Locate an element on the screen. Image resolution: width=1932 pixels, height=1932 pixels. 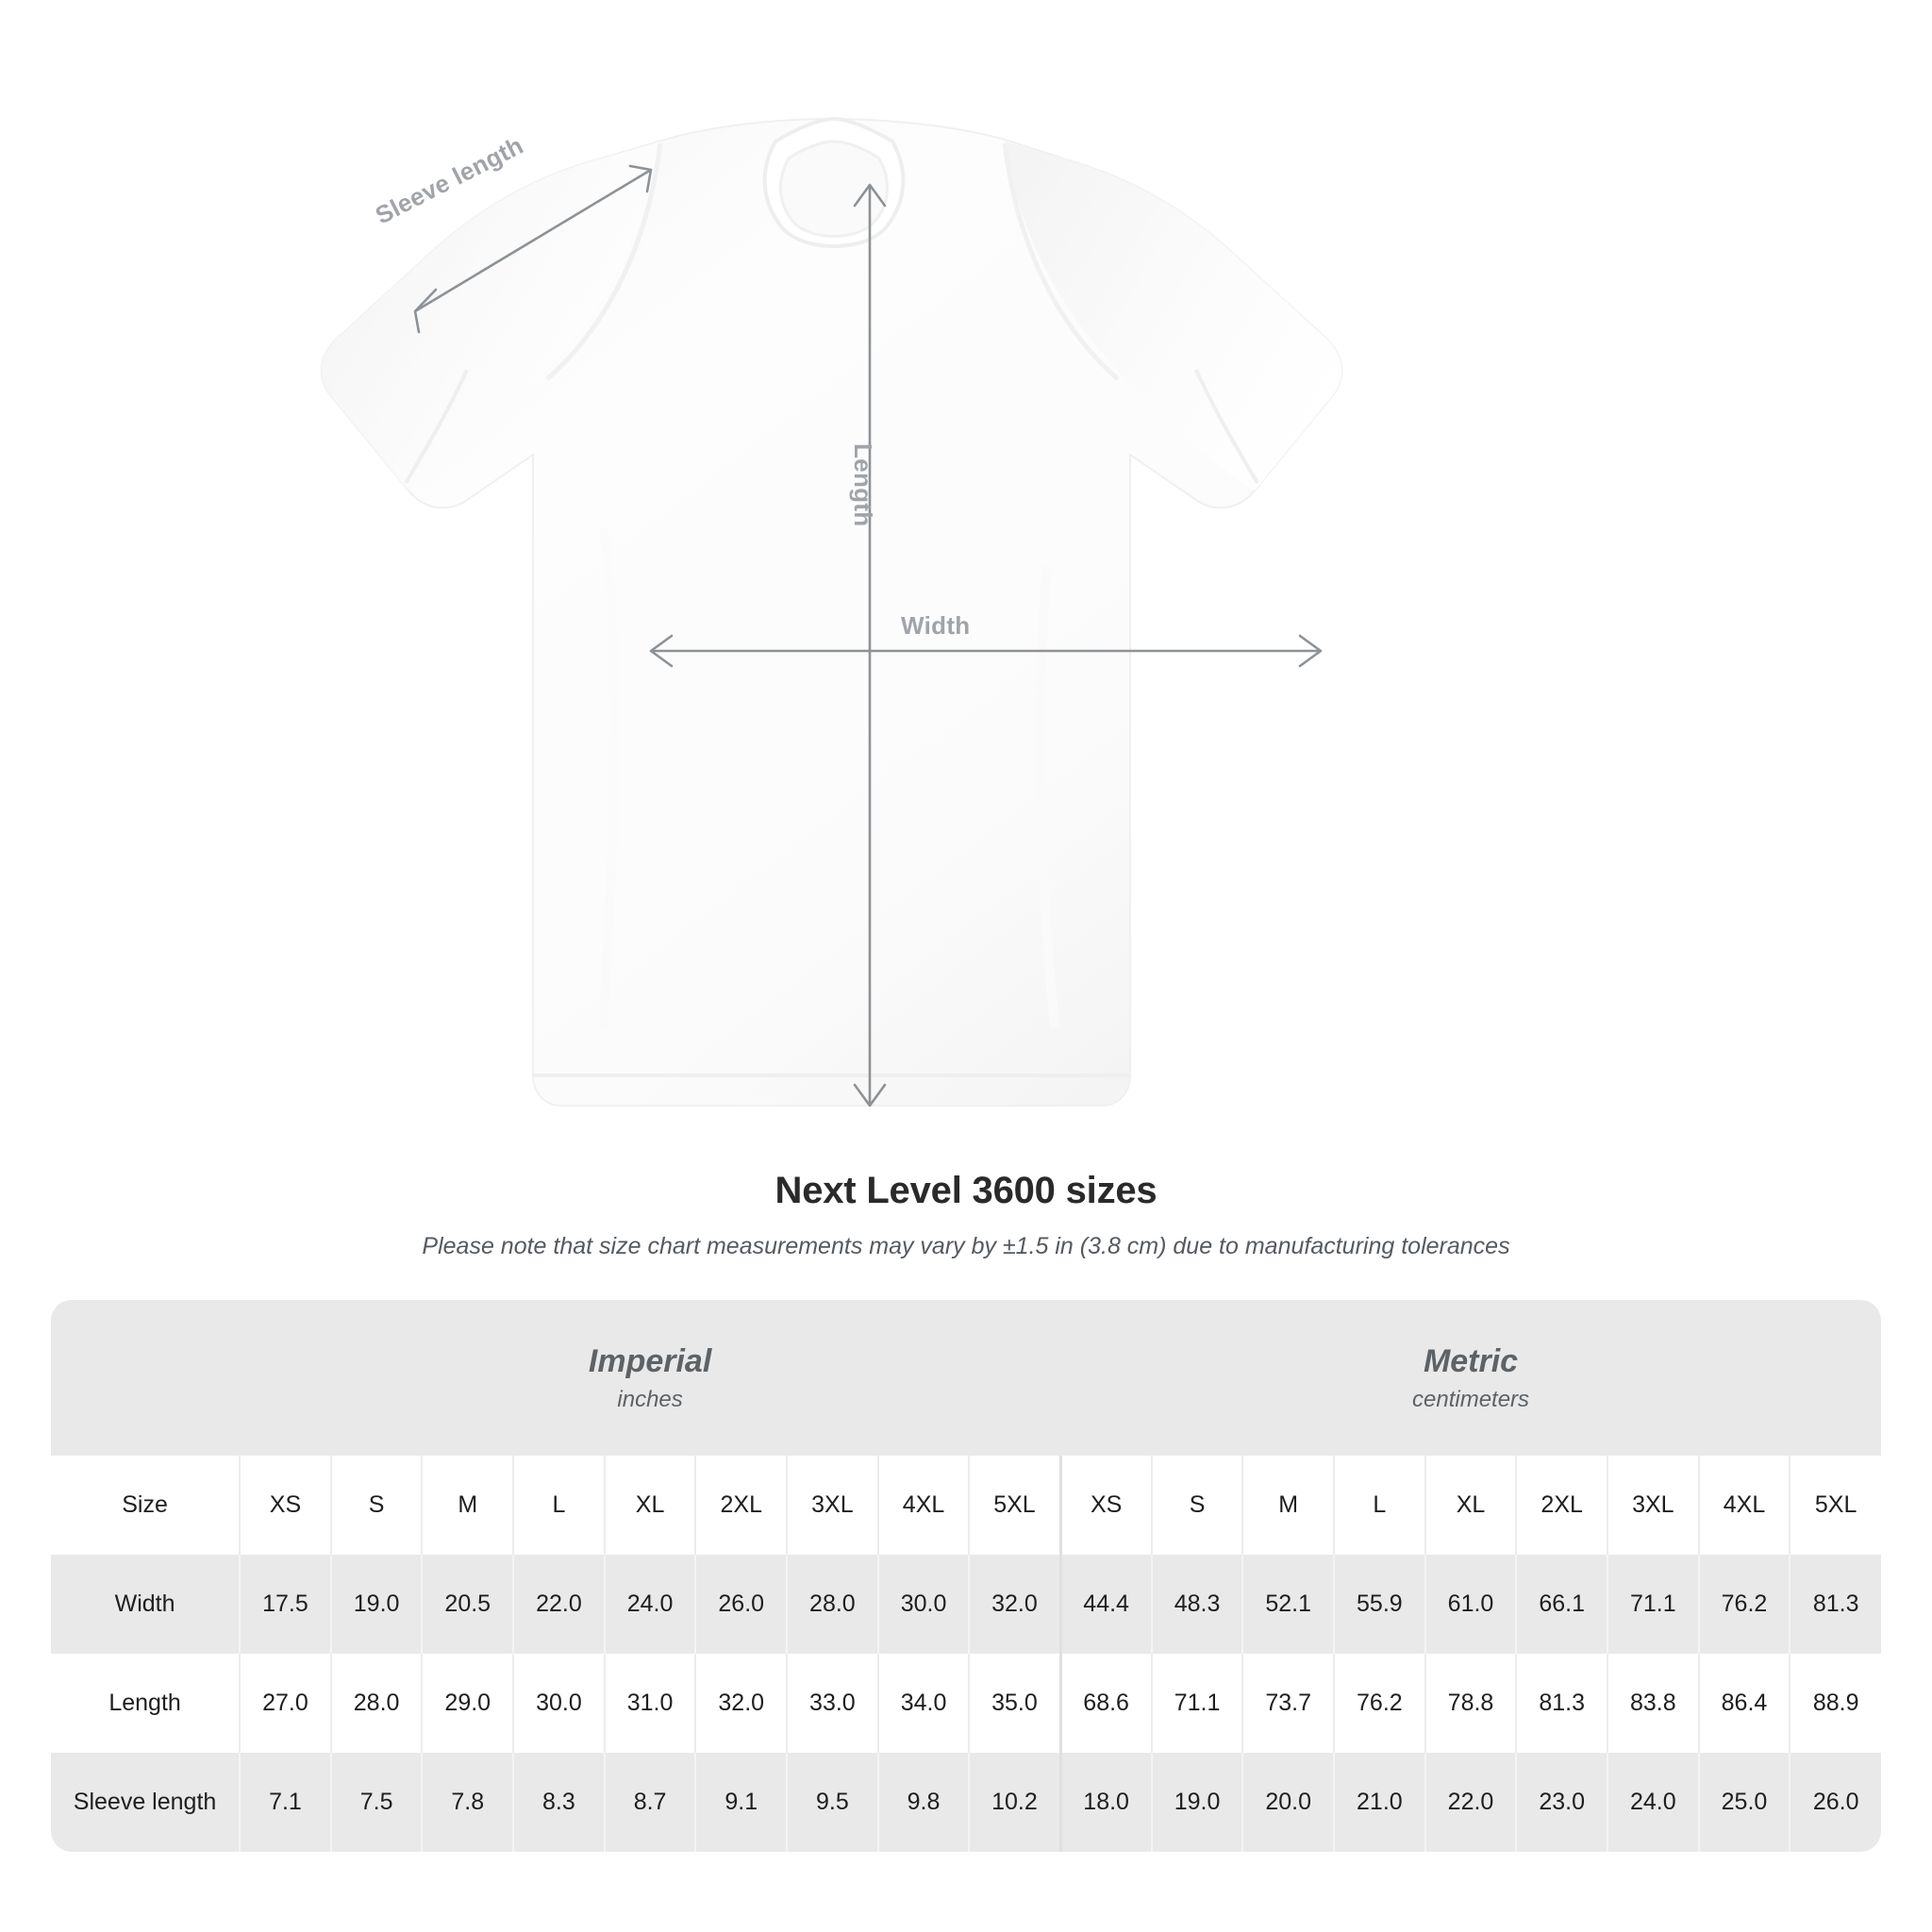
size-header-label: Size is located at coordinates (146, 1505).